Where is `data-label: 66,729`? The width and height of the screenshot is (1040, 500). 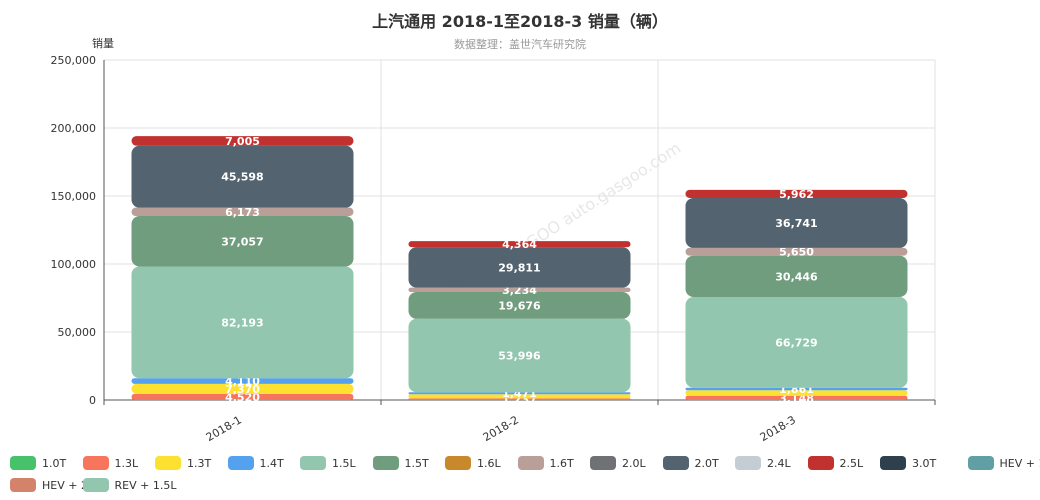 data-label: 66,729 is located at coordinates (796, 342).